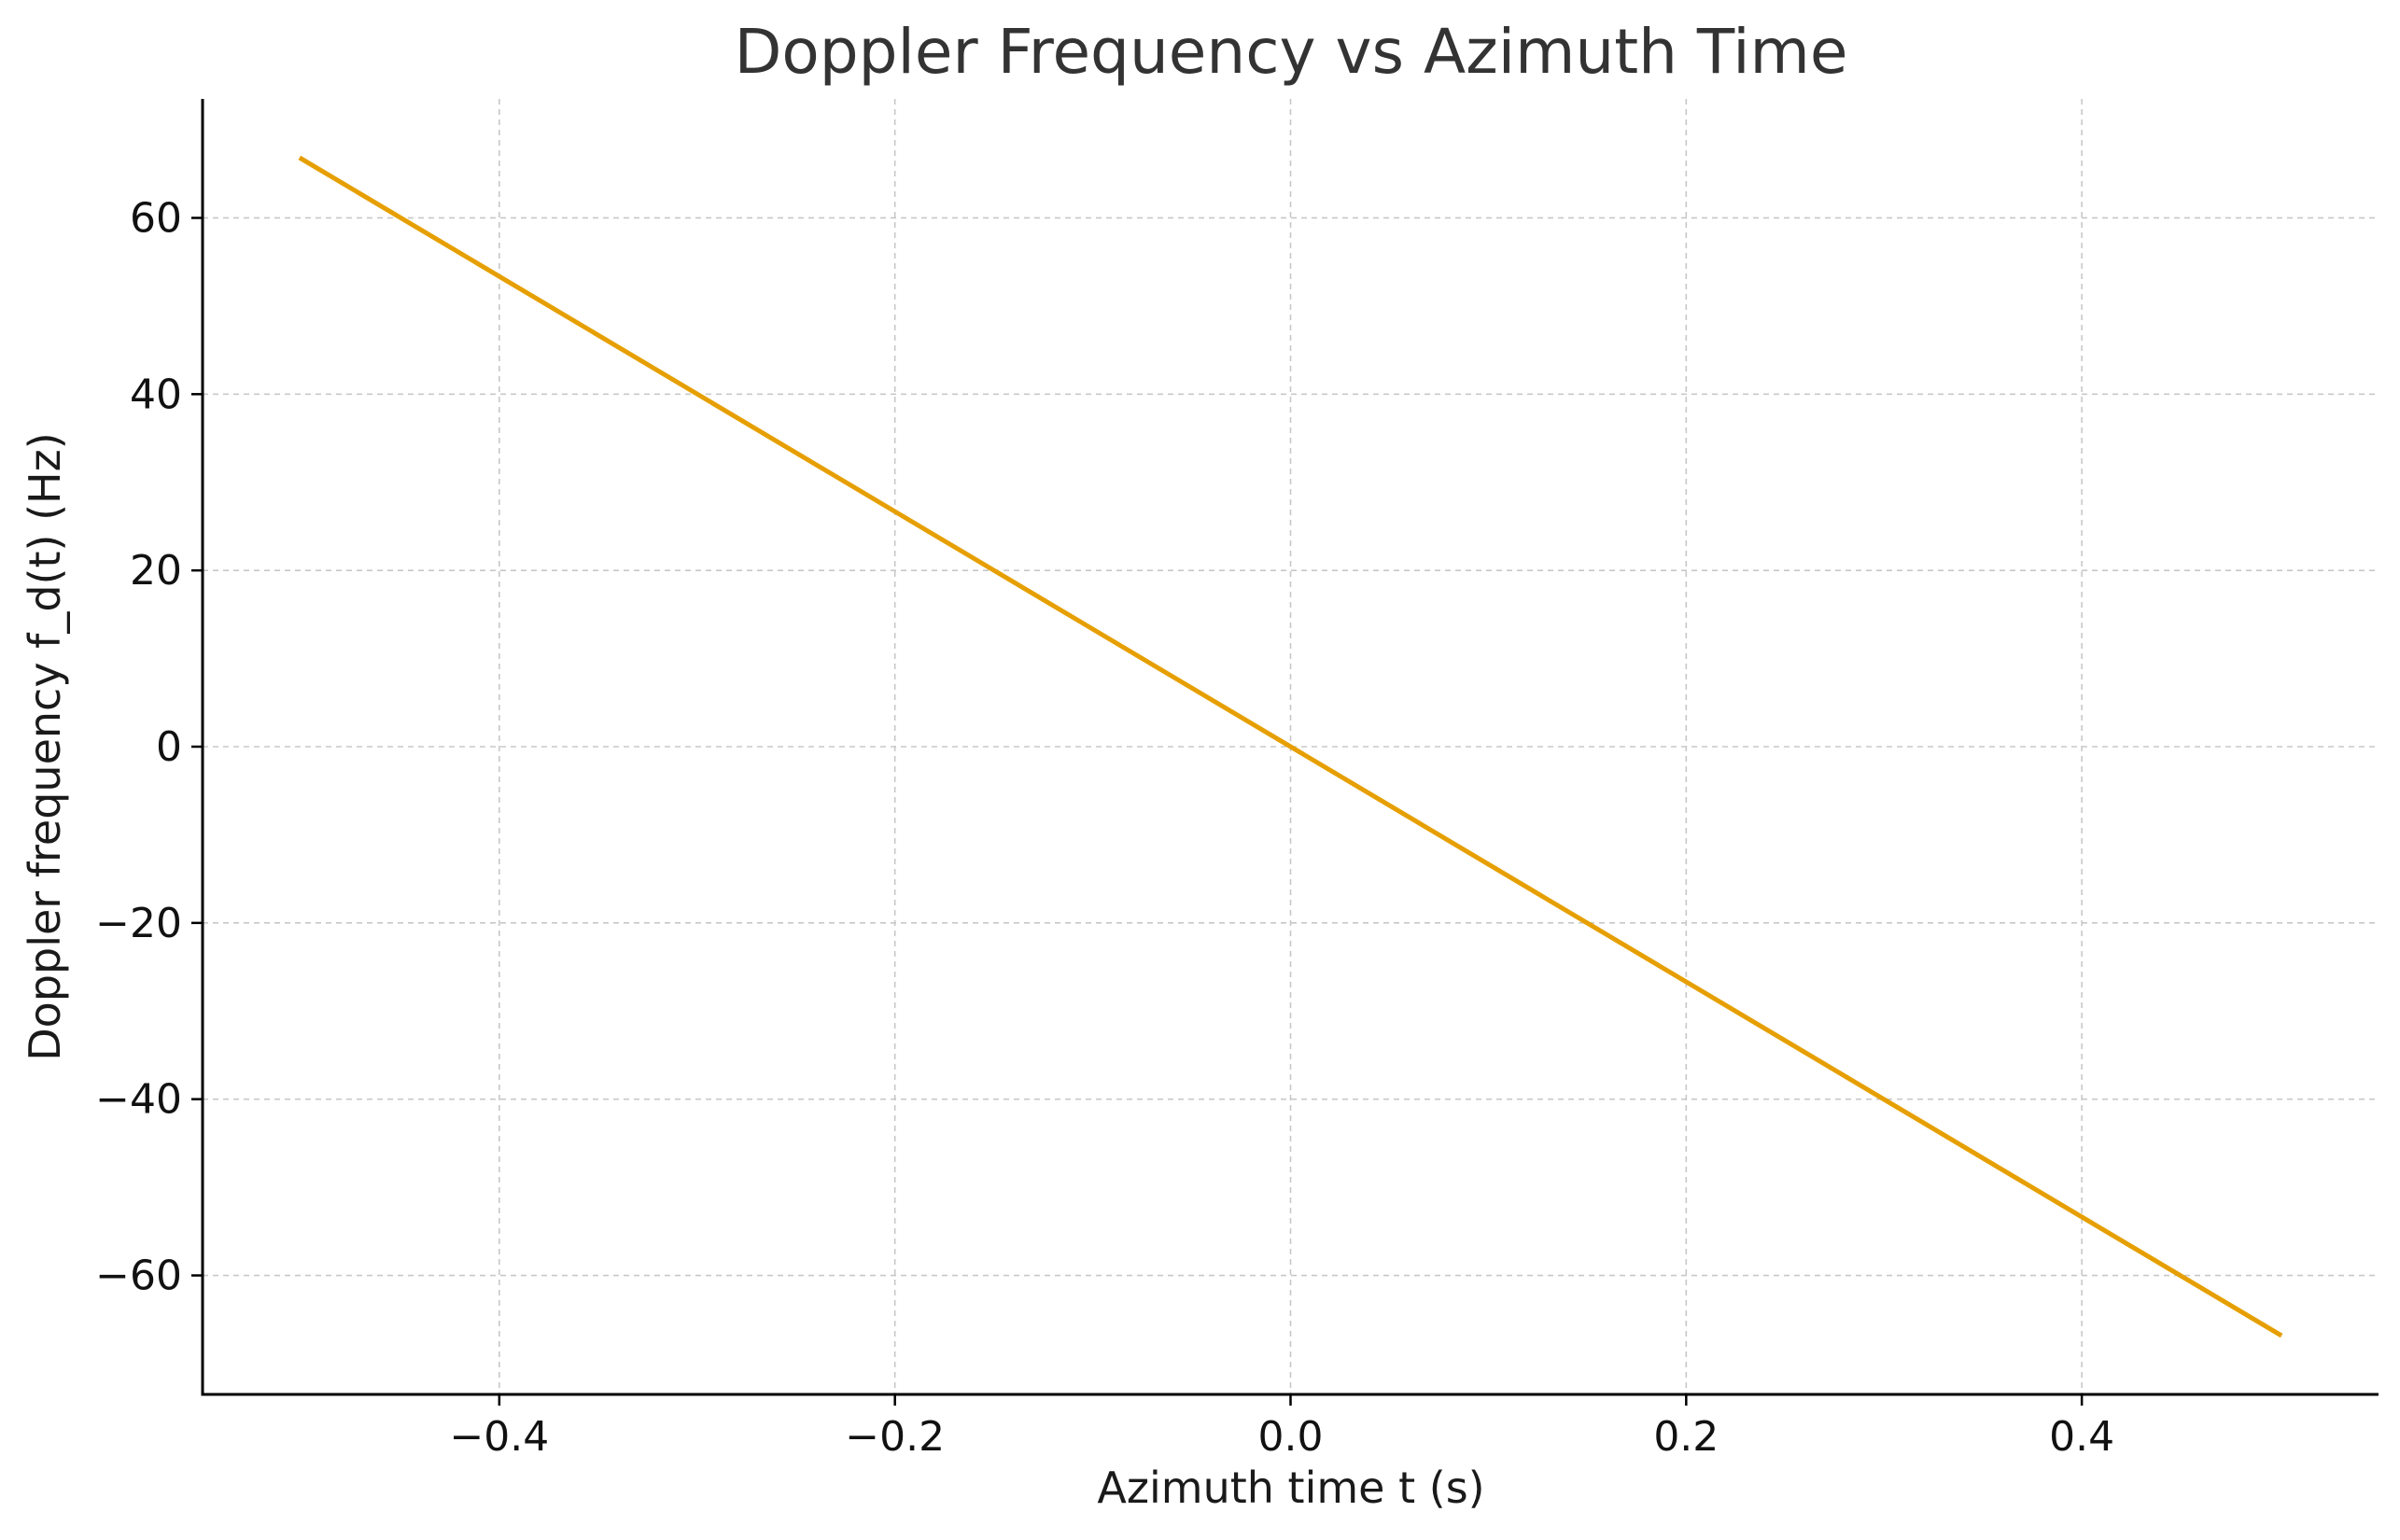 This screenshot has width=2400, height=1540. I want to click on x-tick-label: 0.4, so click(2082, 1437).